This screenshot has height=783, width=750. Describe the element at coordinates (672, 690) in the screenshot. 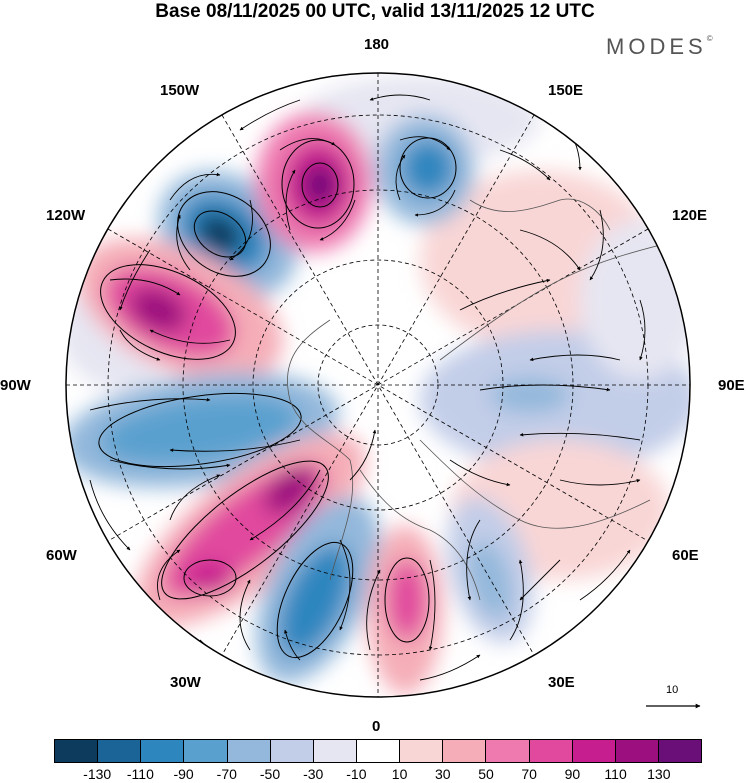

I see `reference-vector-label: 10` at that location.